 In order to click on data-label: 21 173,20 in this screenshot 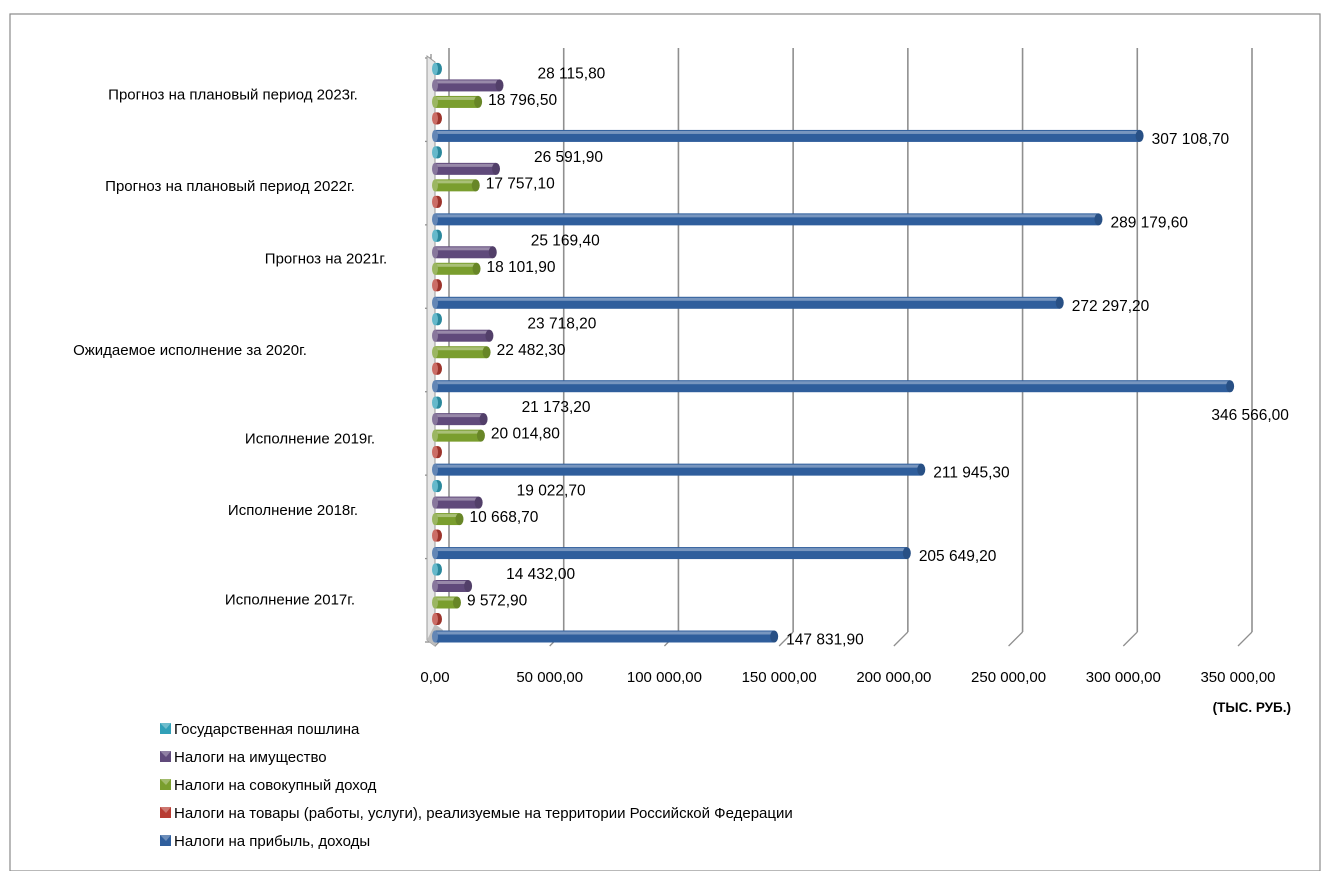, I will do `click(556, 407)`.